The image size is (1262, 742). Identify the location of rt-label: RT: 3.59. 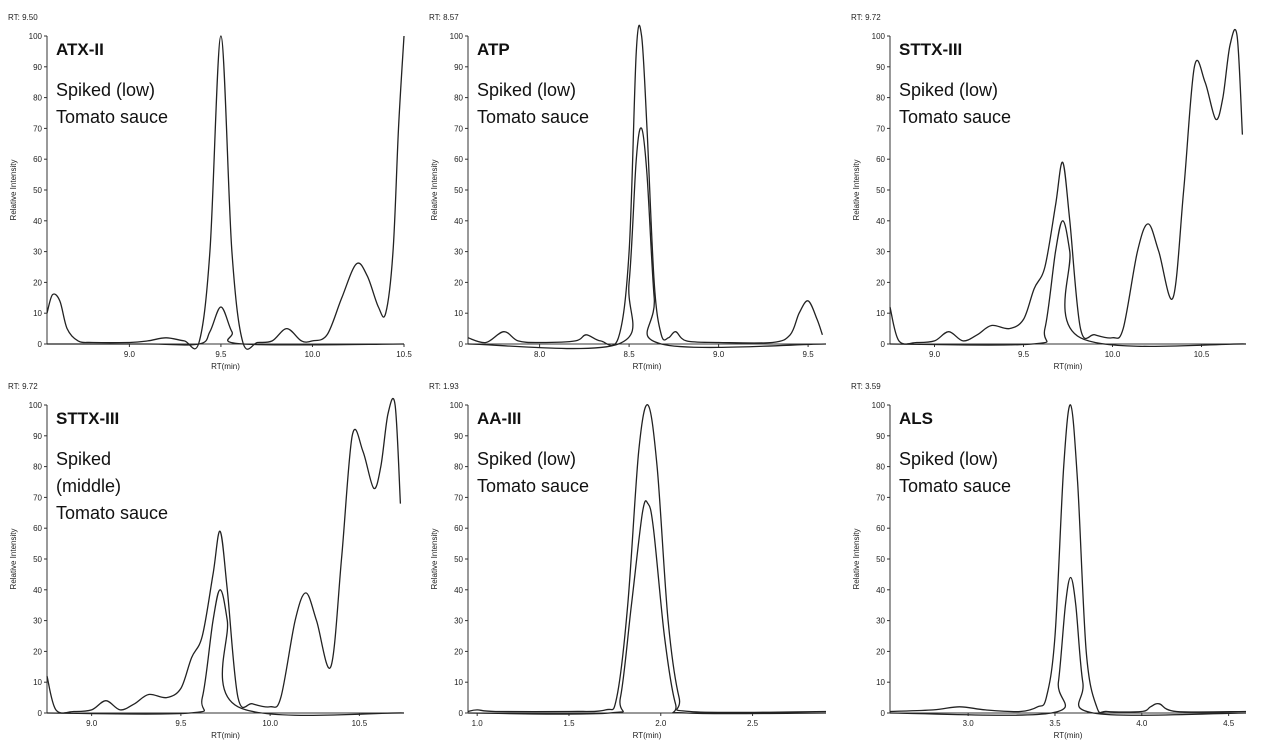
(866, 386).